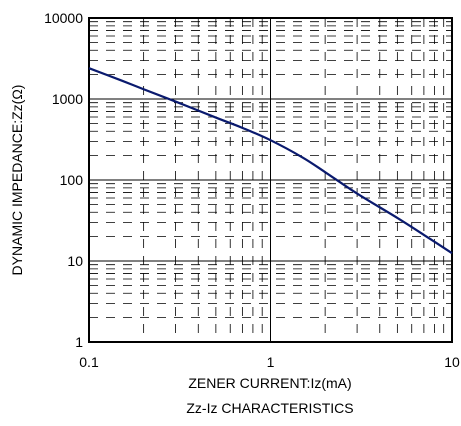  Describe the element at coordinates (72, 180) in the screenshot. I see `y-tick-label: 100` at that location.